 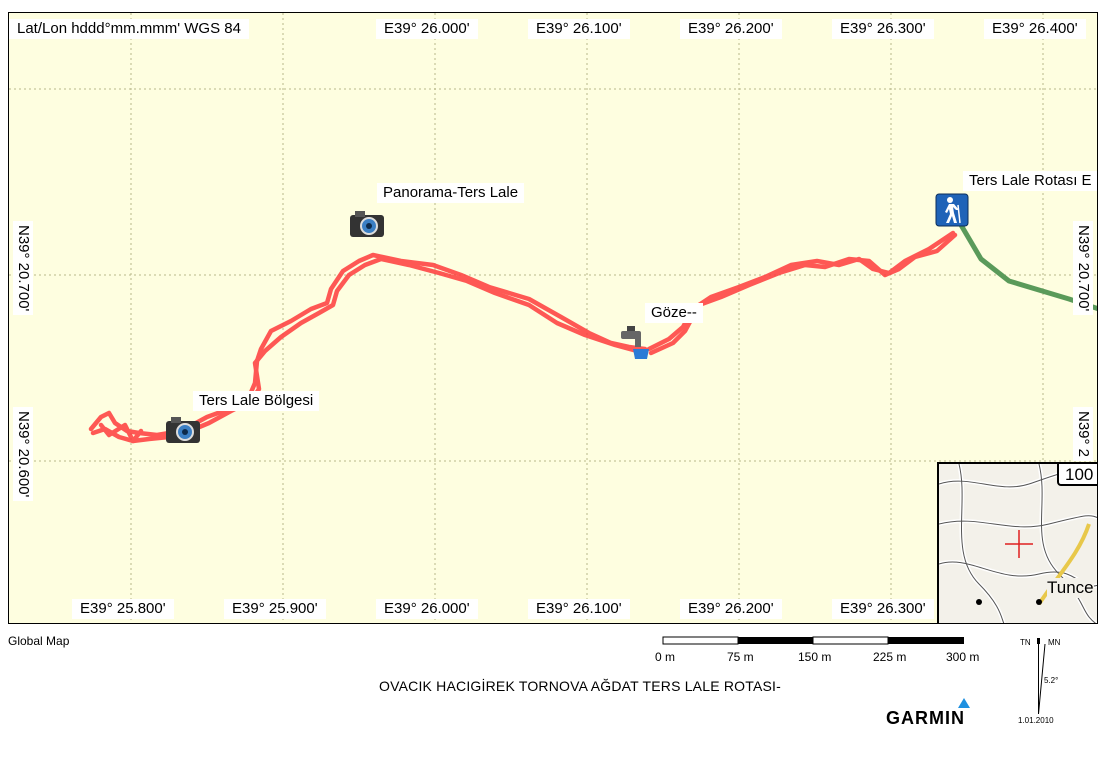 What do you see at coordinates (1070, 588) in the screenshot?
I see `inset-place-label: Tunce` at bounding box center [1070, 588].